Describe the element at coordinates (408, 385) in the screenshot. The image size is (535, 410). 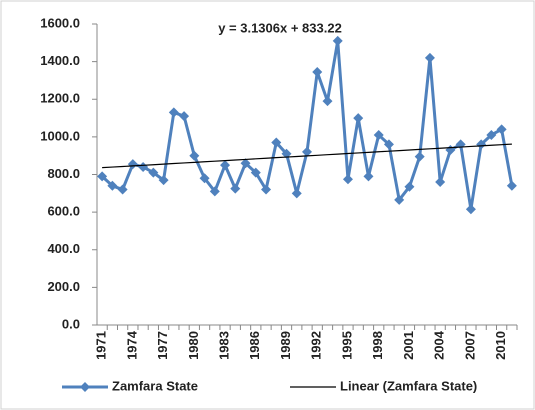
I see `legend-label: Linear (Zamfara State)` at that location.